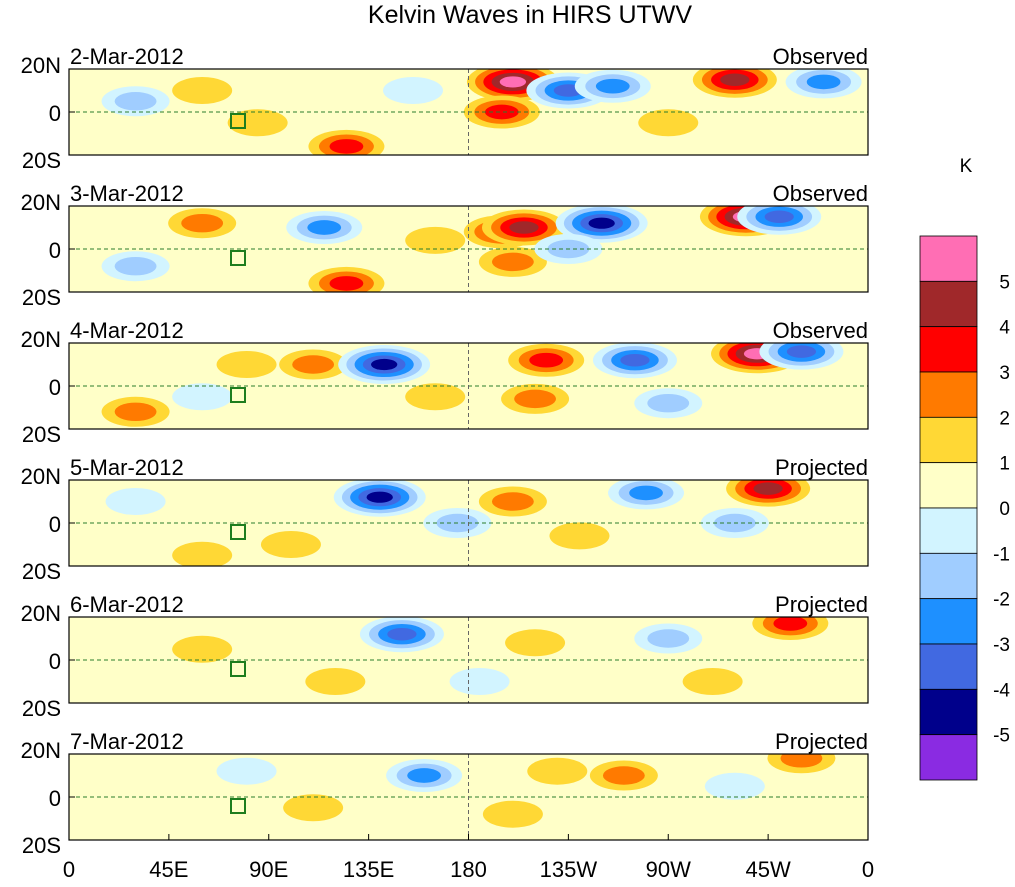  What do you see at coordinates (127, 56) in the screenshot?
I see `panel-date: 2-Mar-2012` at bounding box center [127, 56].